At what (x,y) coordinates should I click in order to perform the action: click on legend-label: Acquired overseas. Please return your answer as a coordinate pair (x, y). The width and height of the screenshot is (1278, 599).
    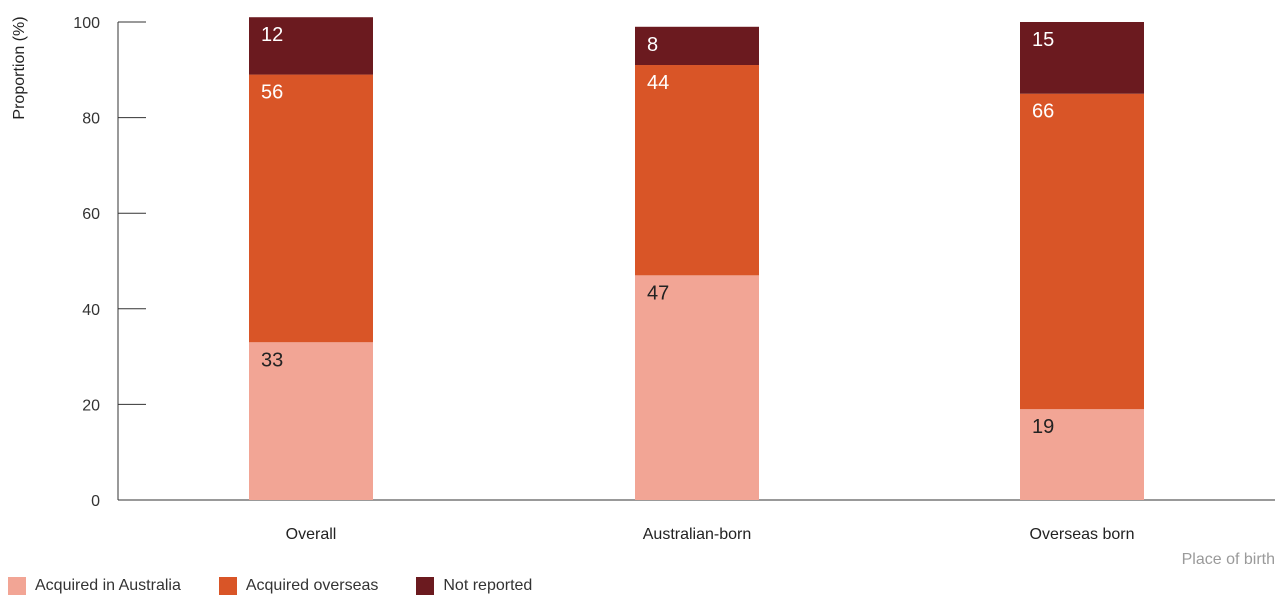
    Looking at the image, I should click on (312, 585).